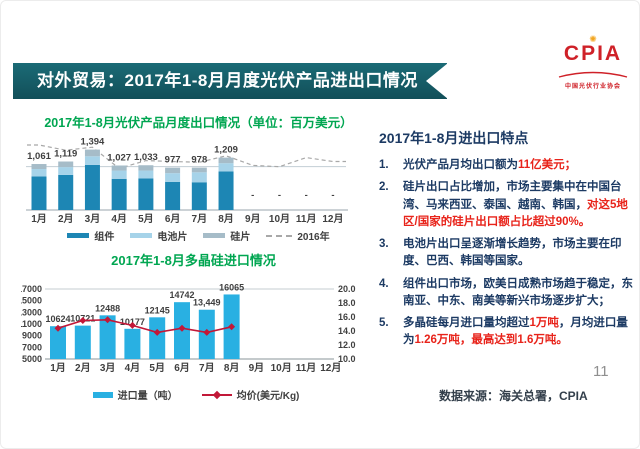 The width and height of the screenshot is (640, 449). Describe the element at coordinates (478, 165) in the screenshot. I see `key-point-item-1: 1. 光伏产品月均出口额为11亿美元；` at that location.